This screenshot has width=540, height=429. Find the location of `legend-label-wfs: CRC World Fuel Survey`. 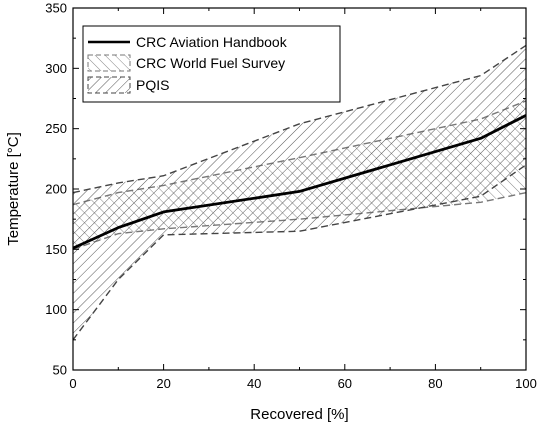

legend-label-wfs: CRC World Fuel Survey is located at coordinates (210, 63).